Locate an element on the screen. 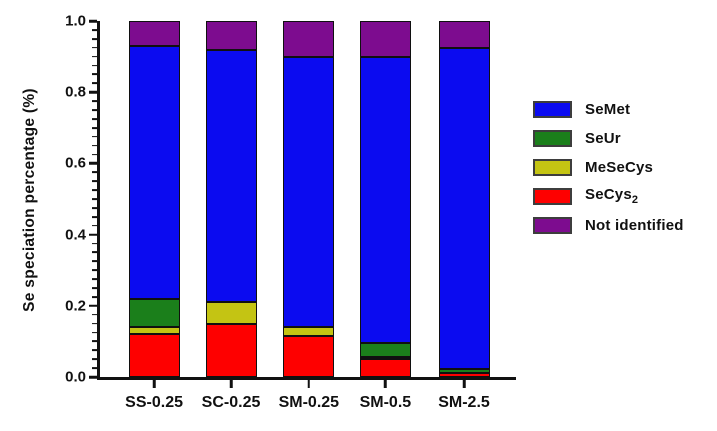 This screenshot has height=431, width=717. stacked-bar-SM-0.5 is located at coordinates (385, 199).